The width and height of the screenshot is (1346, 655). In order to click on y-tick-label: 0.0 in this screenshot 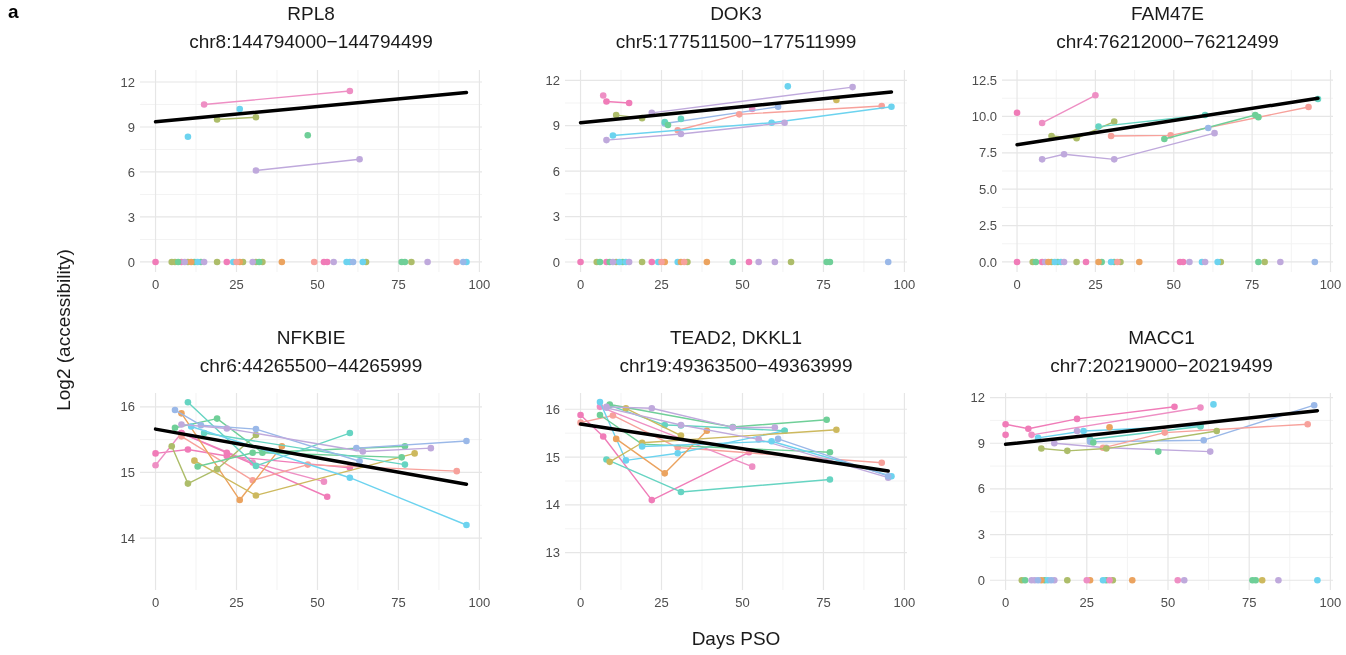, I will do `click(987, 262)`.